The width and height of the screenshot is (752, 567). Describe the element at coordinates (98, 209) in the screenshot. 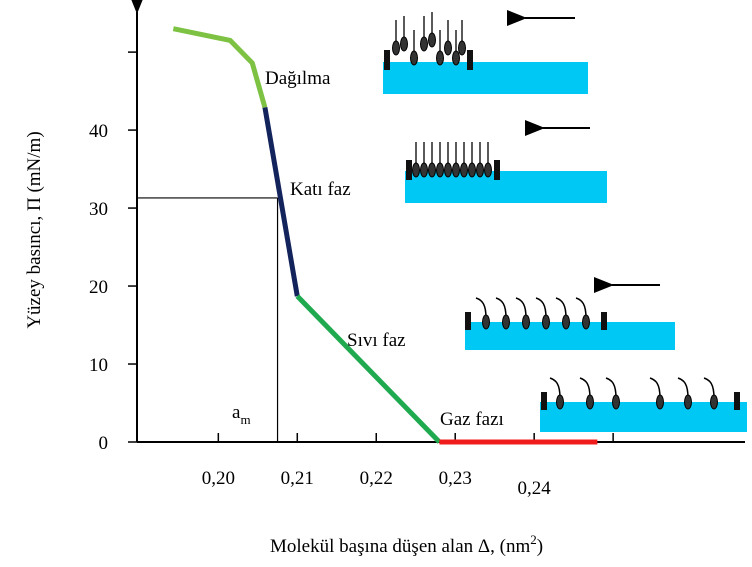

I see `y-tick-label: 30` at that location.